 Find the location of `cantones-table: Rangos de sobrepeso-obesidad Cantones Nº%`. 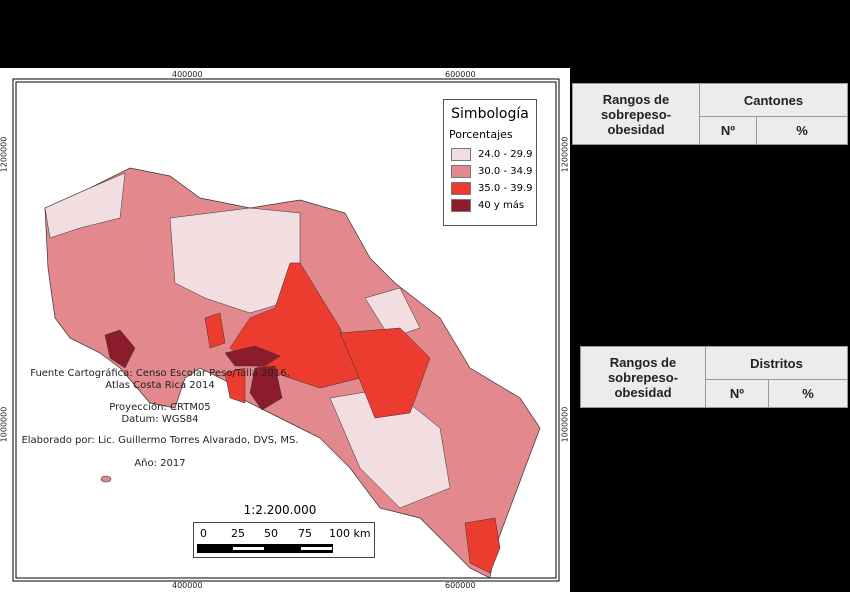

cantones-table: Rangos de sobrepeso-obesidad Cantones Nº% is located at coordinates (710, 114).